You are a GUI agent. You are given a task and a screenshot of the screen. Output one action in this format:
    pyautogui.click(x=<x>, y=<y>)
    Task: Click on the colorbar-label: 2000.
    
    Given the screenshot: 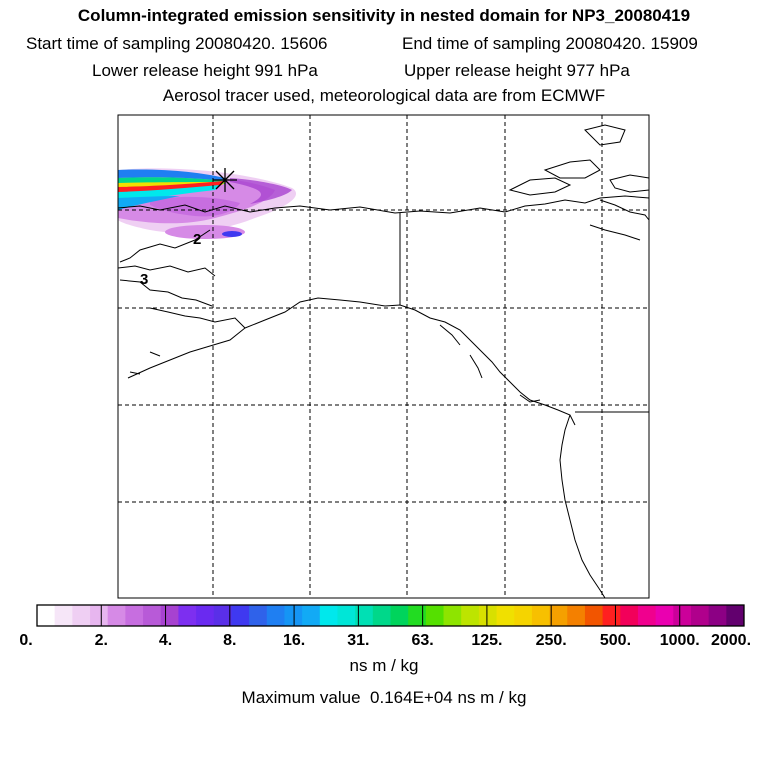 What is the action you would take?
    pyautogui.click(x=731, y=640)
    